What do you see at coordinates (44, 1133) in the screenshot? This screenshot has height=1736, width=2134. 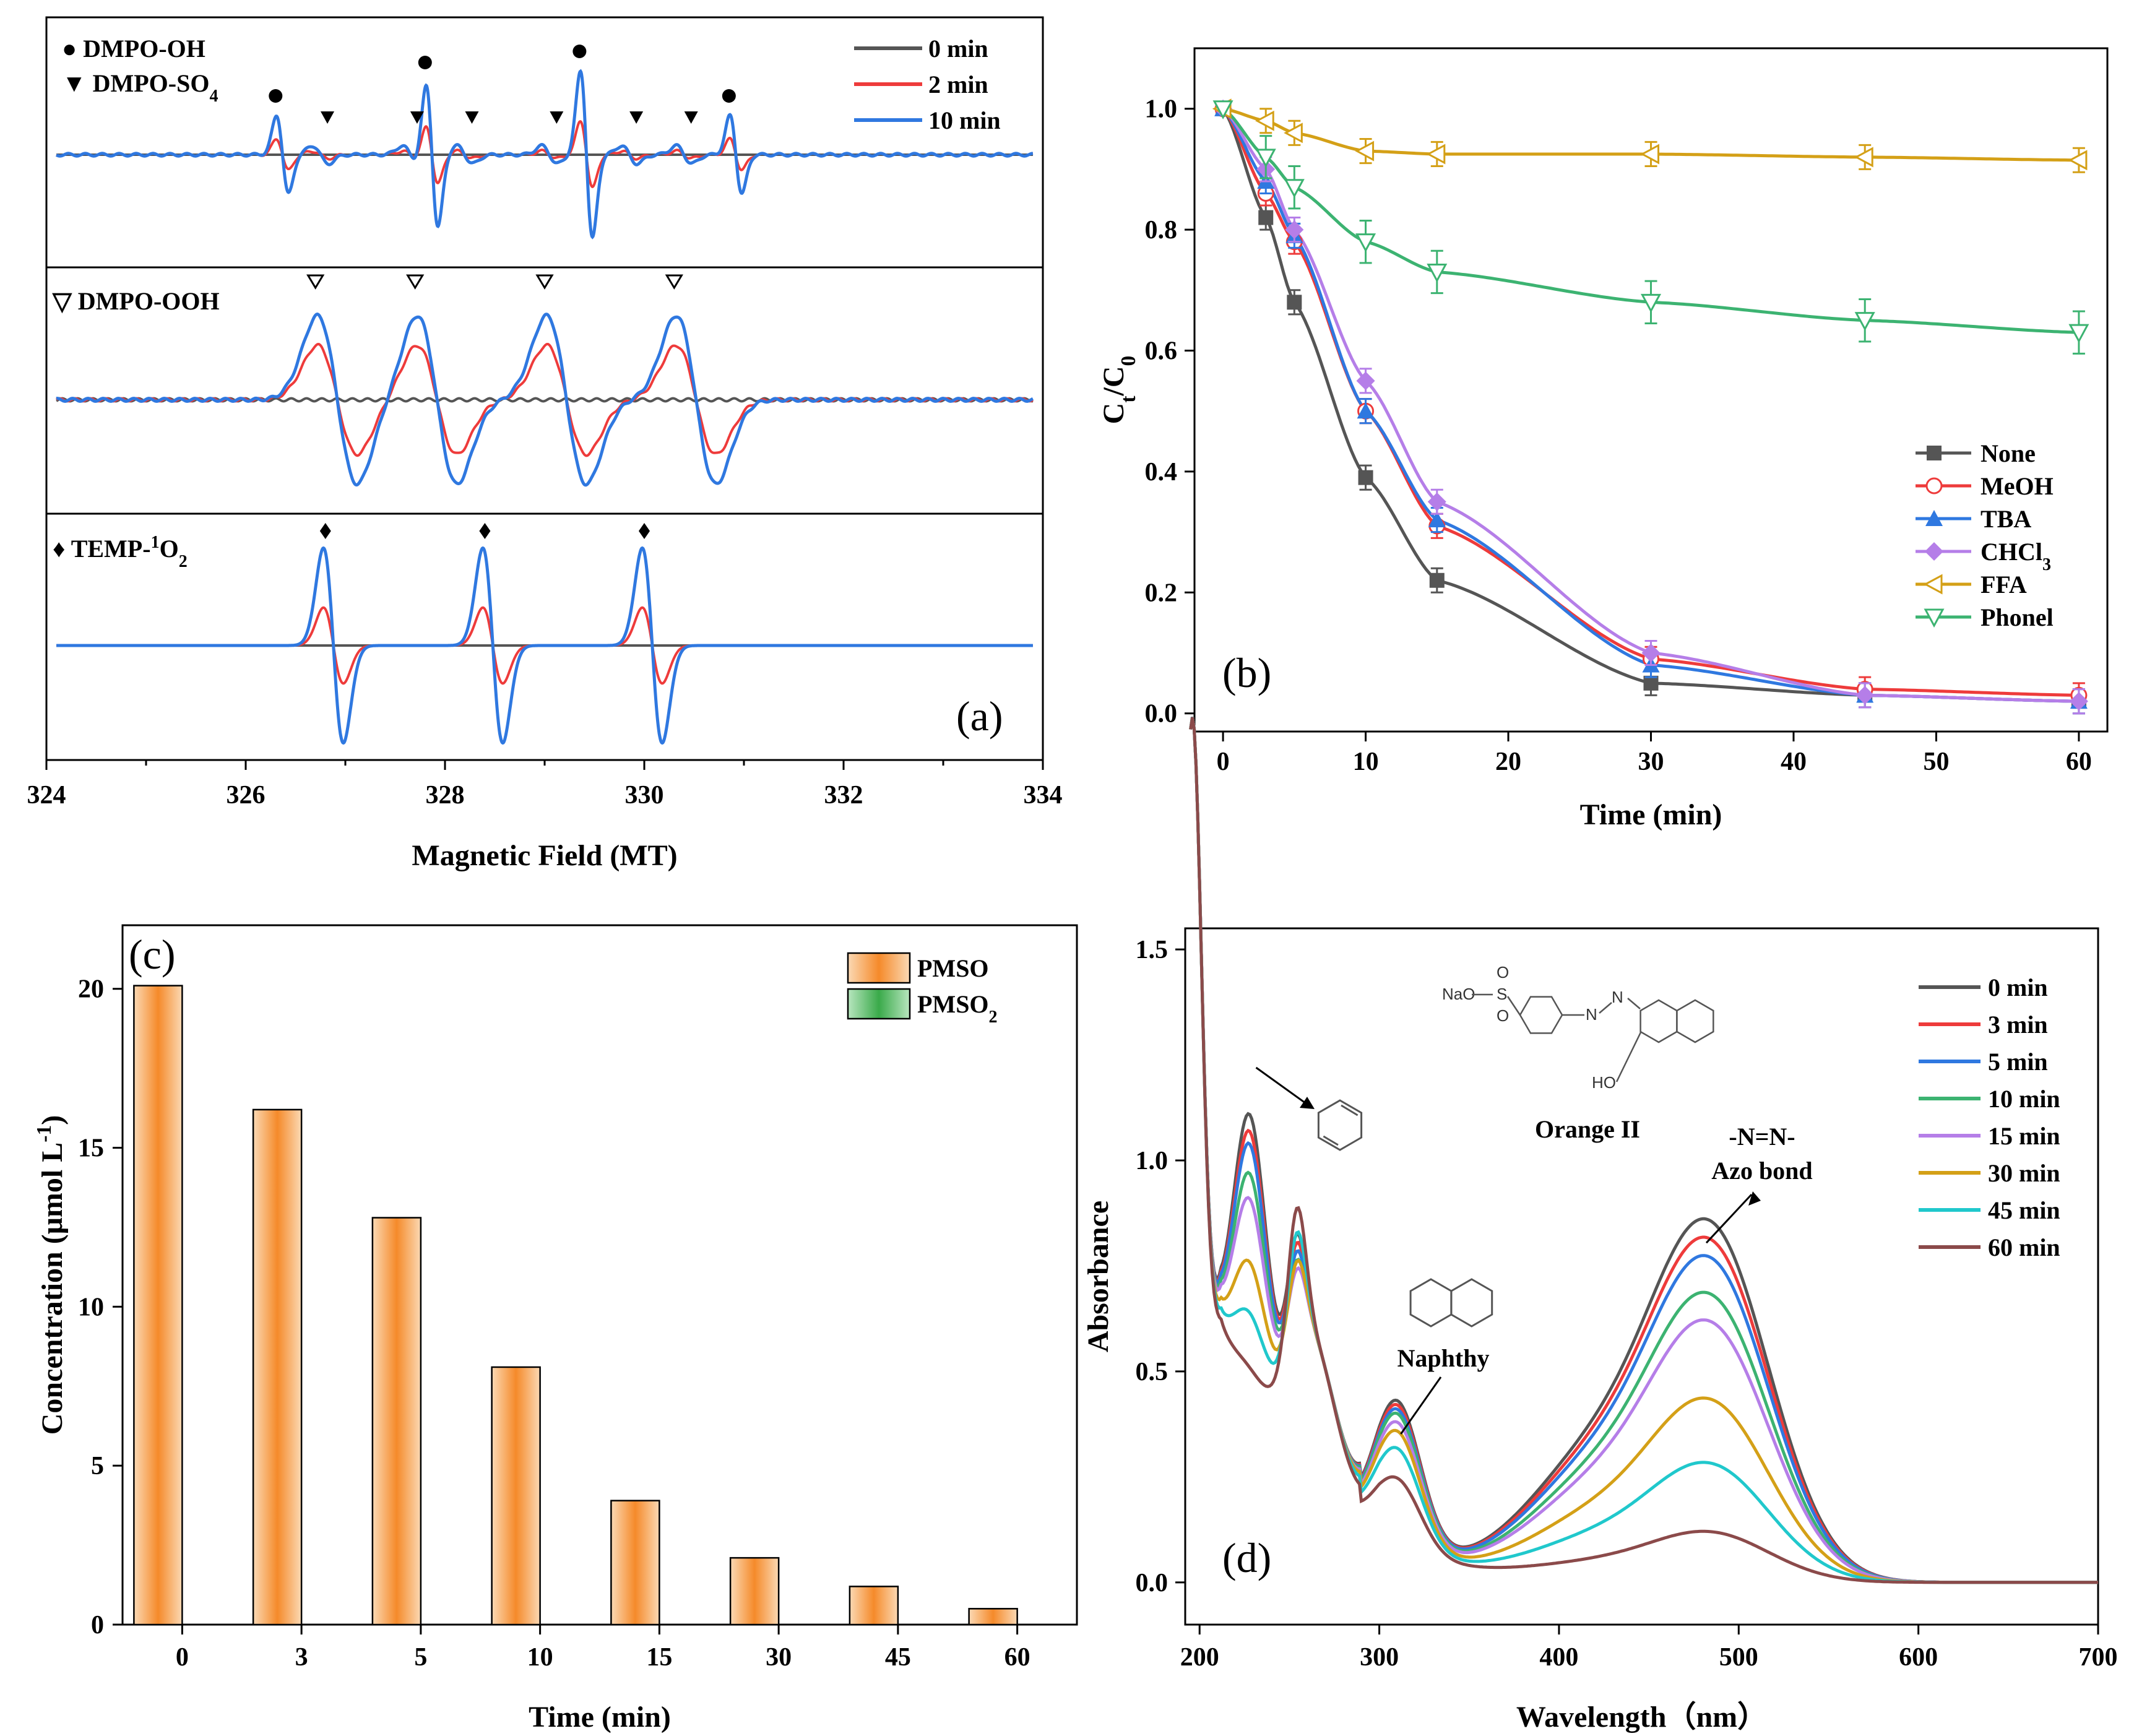 I see `y-axis-title-c-part-1: -1` at bounding box center [44, 1133].